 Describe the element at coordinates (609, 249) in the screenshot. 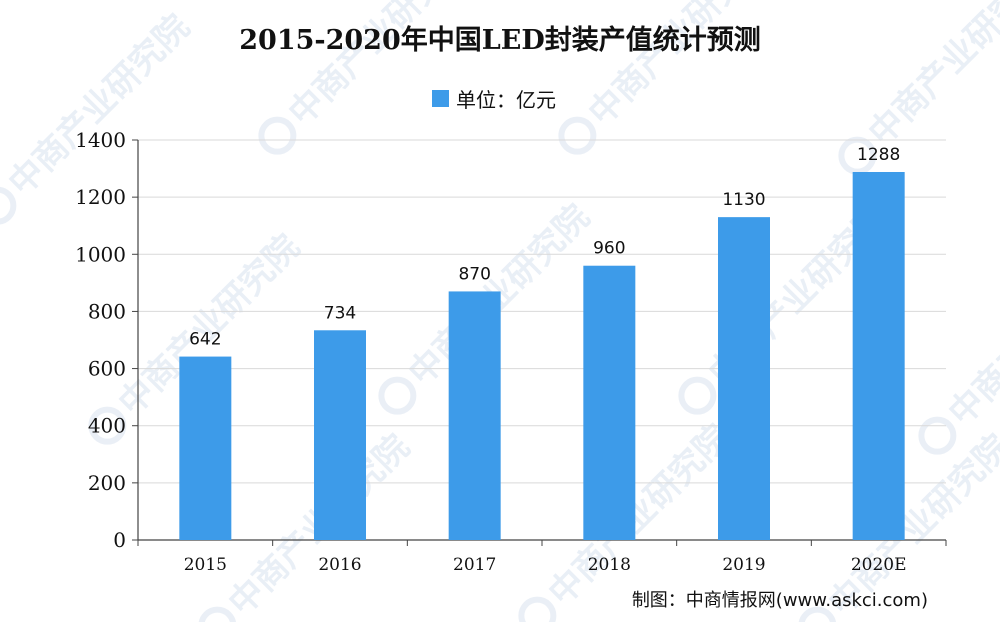

I see `data-label: 960` at that location.